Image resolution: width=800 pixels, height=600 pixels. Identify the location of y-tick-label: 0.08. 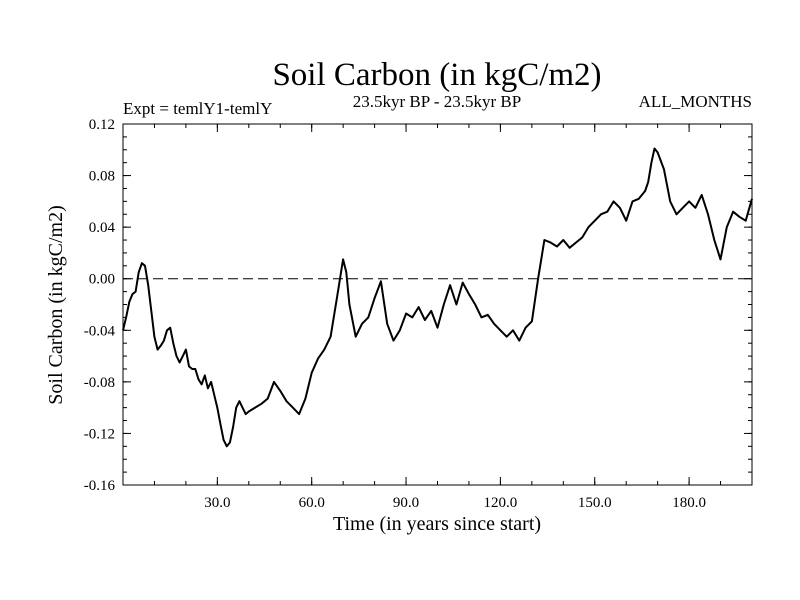
(102, 177).